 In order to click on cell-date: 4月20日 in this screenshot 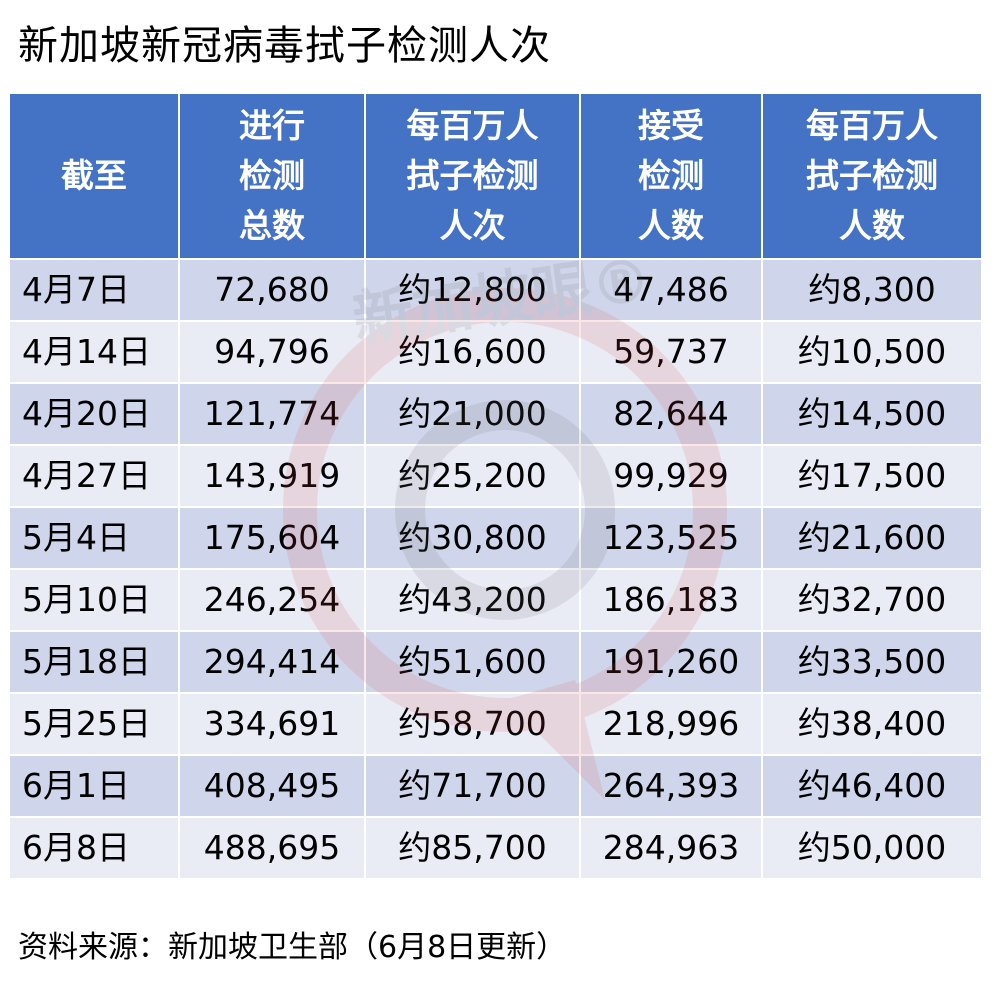, I will do `click(94, 414)`.